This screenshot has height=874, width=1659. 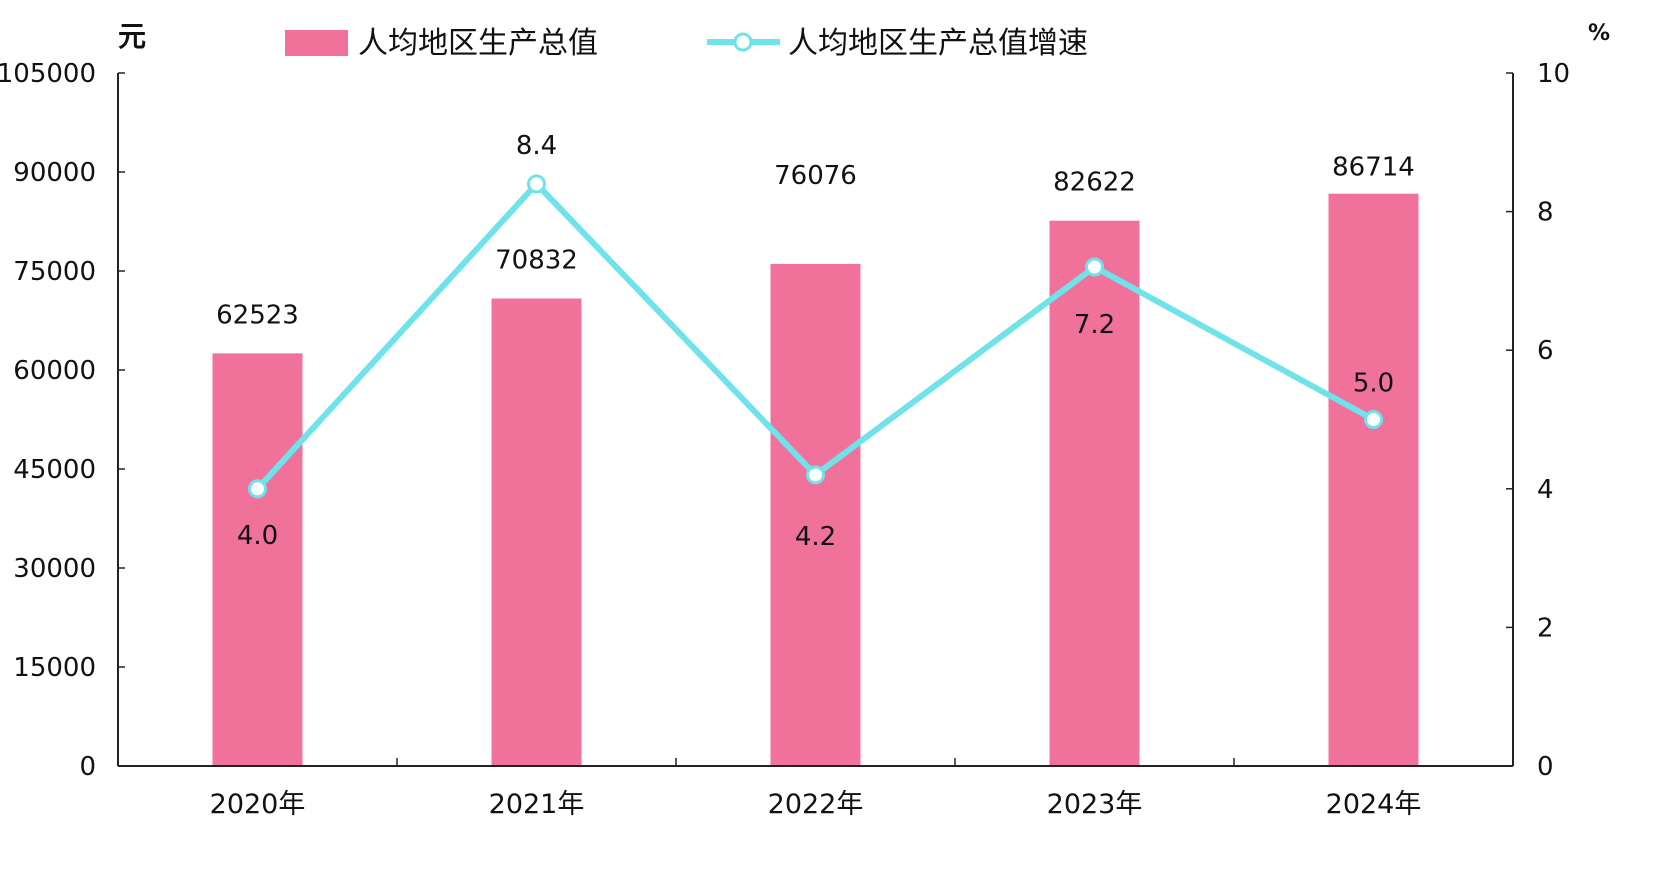 What do you see at coordinates (54, 470) in the screenshot?
I see `left-tick-label: 45000` at bounding box center [54, 470].